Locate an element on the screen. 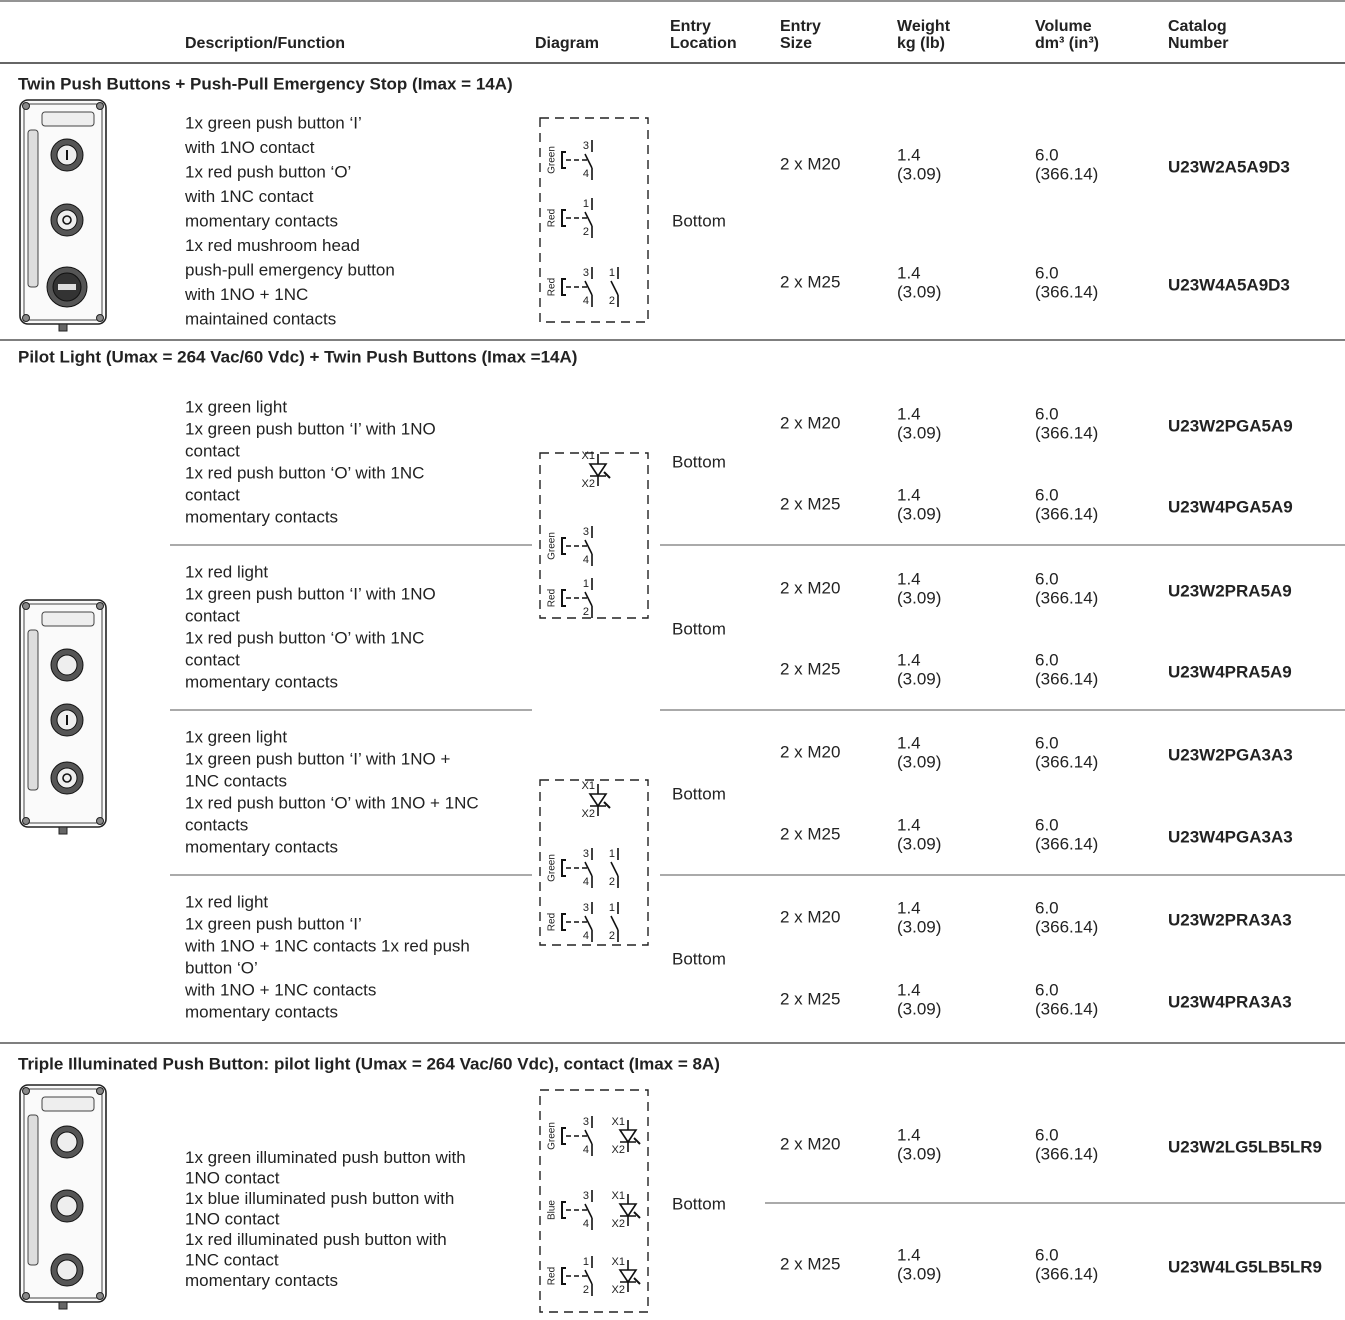 Image resolution: width=1345 pixels, height=1320 pixels. diagram-label: Blue is located at coordinates (552, 1210).